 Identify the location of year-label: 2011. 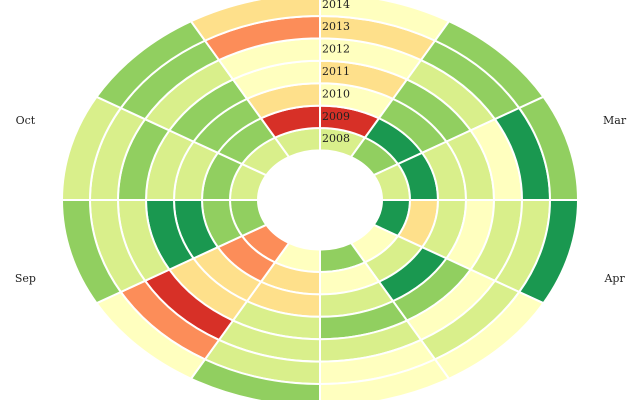
(336, 71).